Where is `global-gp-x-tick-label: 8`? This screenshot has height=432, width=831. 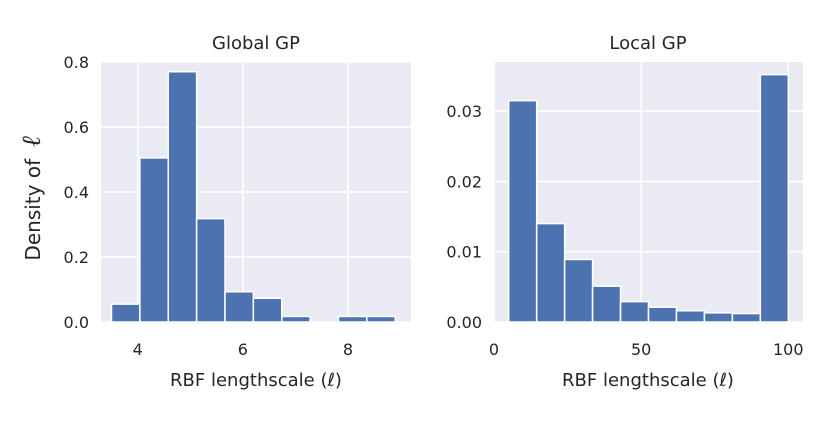
global-gp-x-tick-label: 8 is located at coordinates (348, 349).